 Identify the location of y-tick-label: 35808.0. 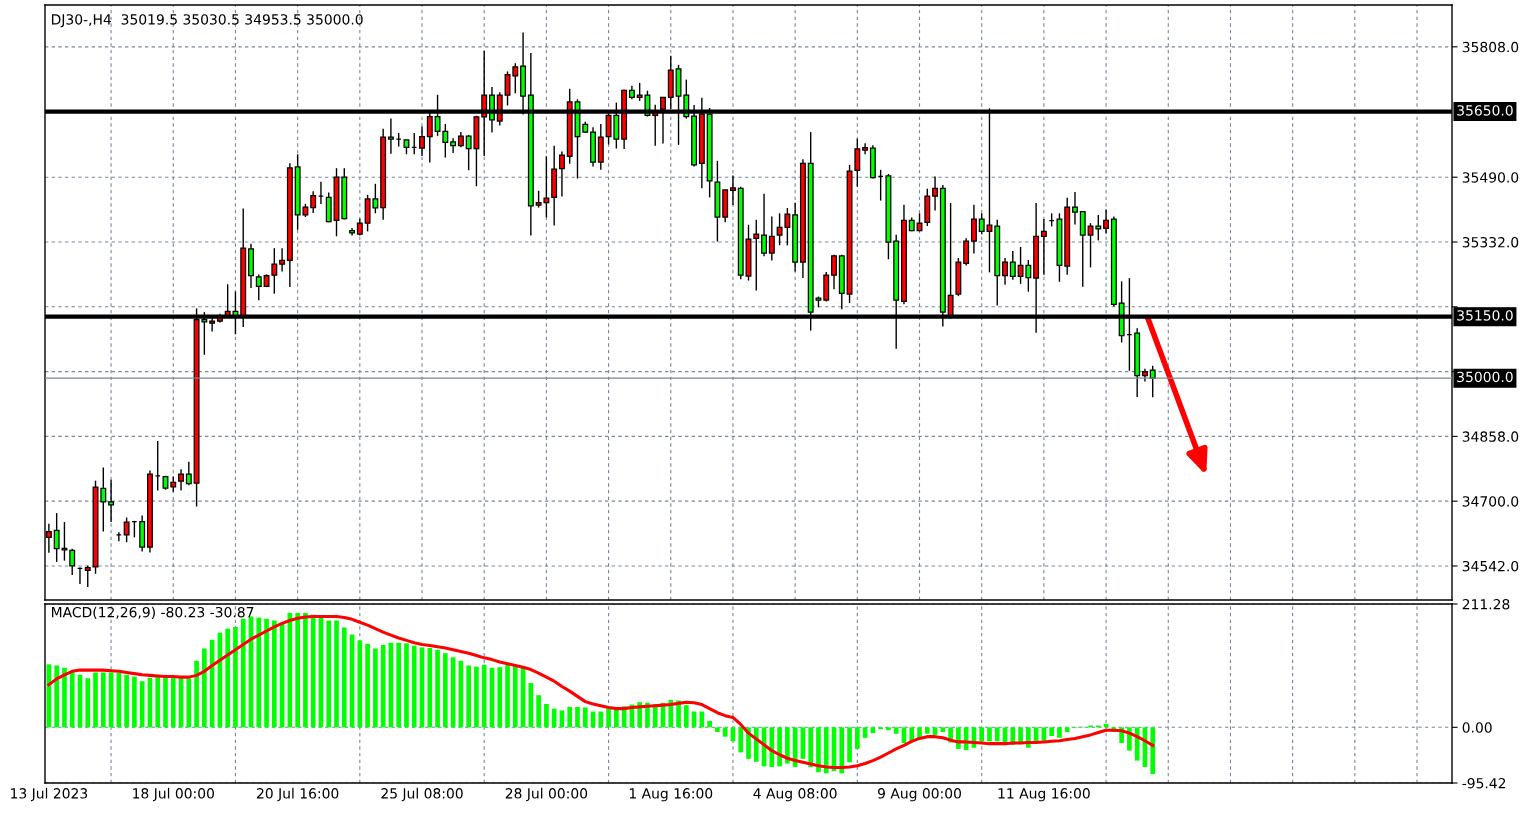
(1490, 47).